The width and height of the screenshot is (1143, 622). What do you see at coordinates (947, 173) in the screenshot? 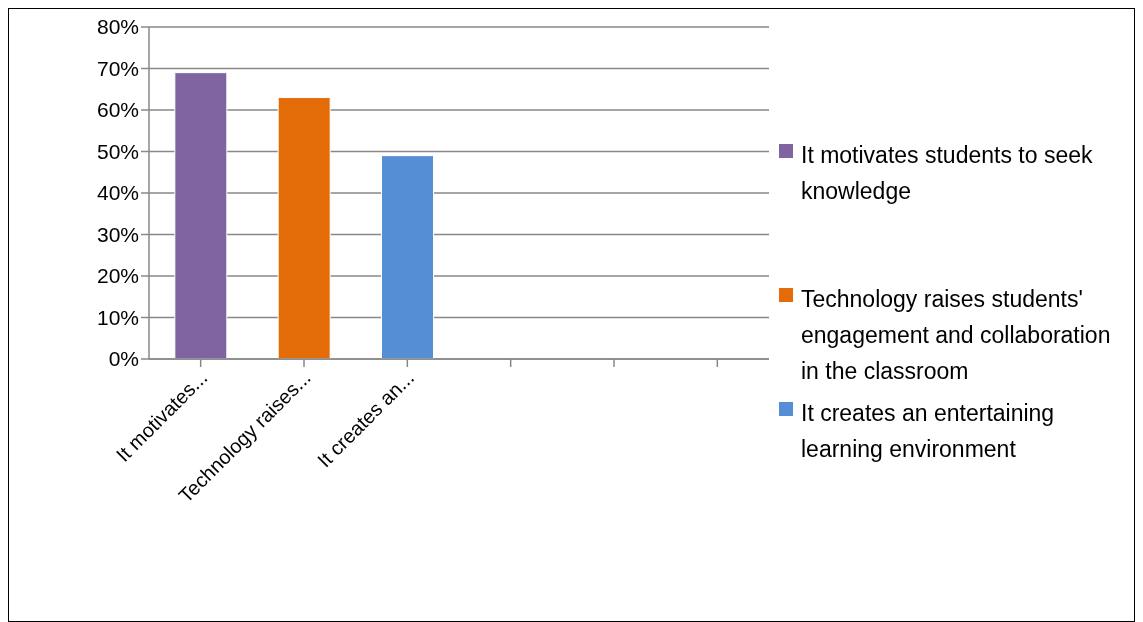
I see `legend-label: It motivates students to seek knowledge` at bounding box center [947, 173].